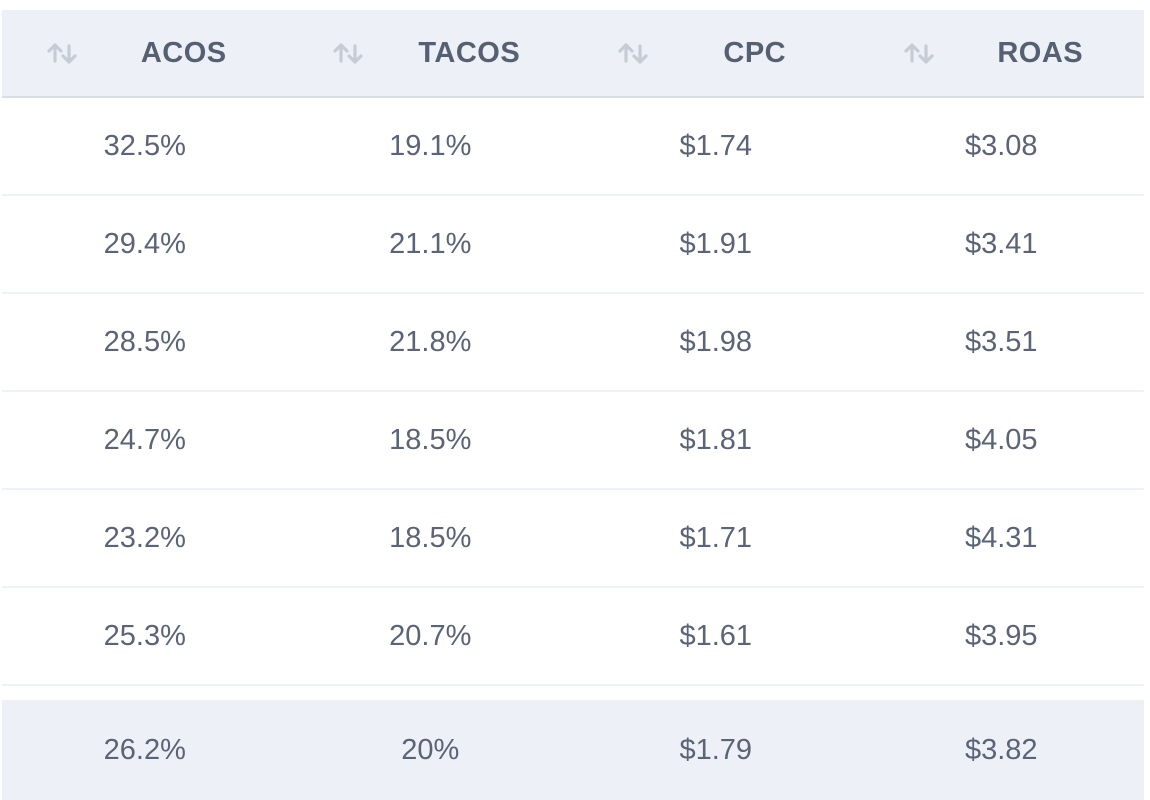 The width and height of the screenshot is (1150, 800). What do you see at coordinates (716, 749) in the screenshot?
I see `cpc-summary-value: $1.79` at bounding box center [716, 749].